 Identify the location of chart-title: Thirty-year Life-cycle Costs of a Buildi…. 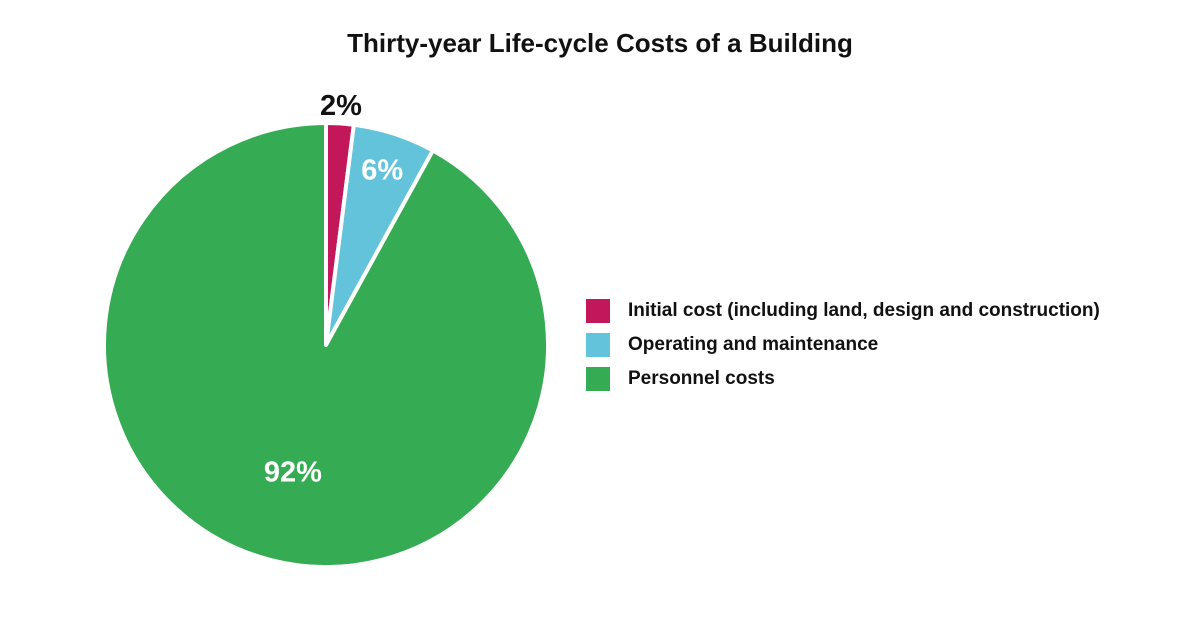
(600, 43).